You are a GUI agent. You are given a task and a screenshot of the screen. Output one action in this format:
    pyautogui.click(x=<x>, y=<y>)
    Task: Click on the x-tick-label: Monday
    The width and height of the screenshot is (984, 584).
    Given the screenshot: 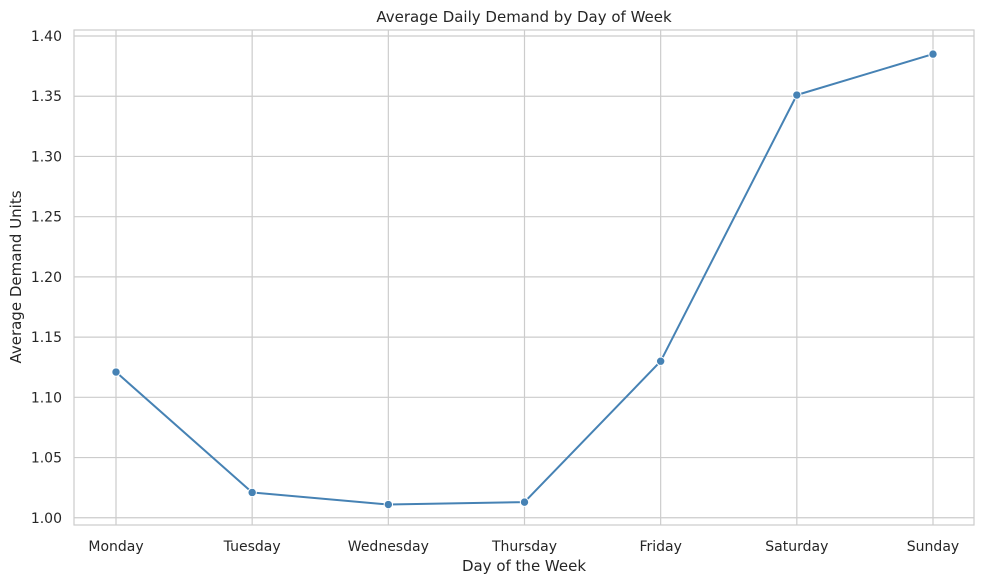 What is the action you would take?
    pyautogui.click(x=115, y=547)
    